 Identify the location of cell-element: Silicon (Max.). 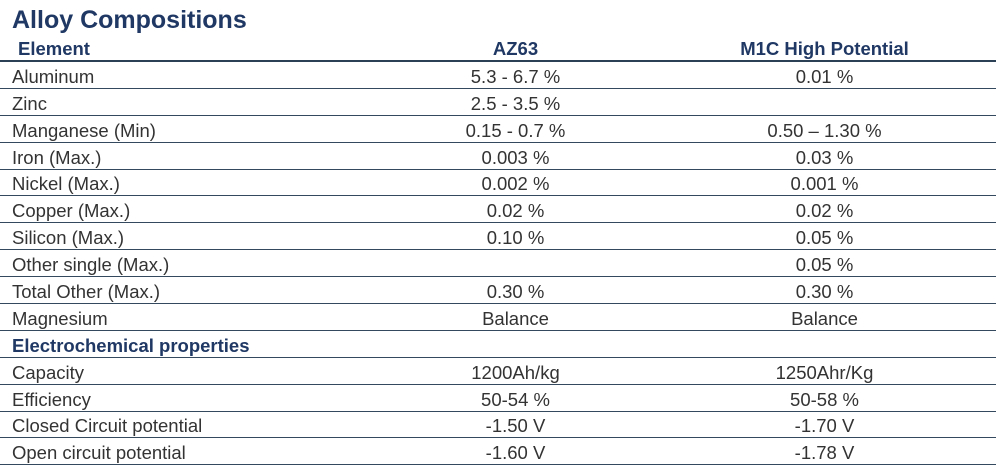
(189, 236).